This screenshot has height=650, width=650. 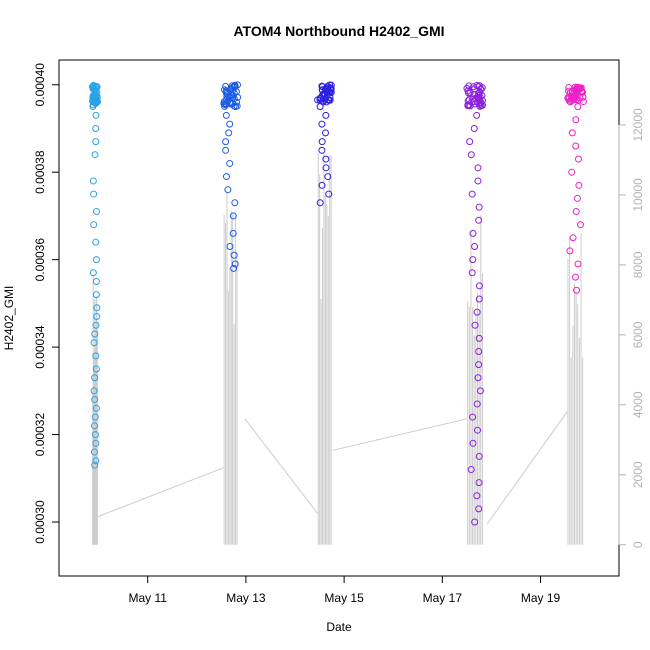 What do you see at coordinates (638, 334) in the screenshot?
I see `y2-tick-label: 6000` at bounding box center [638, 334].